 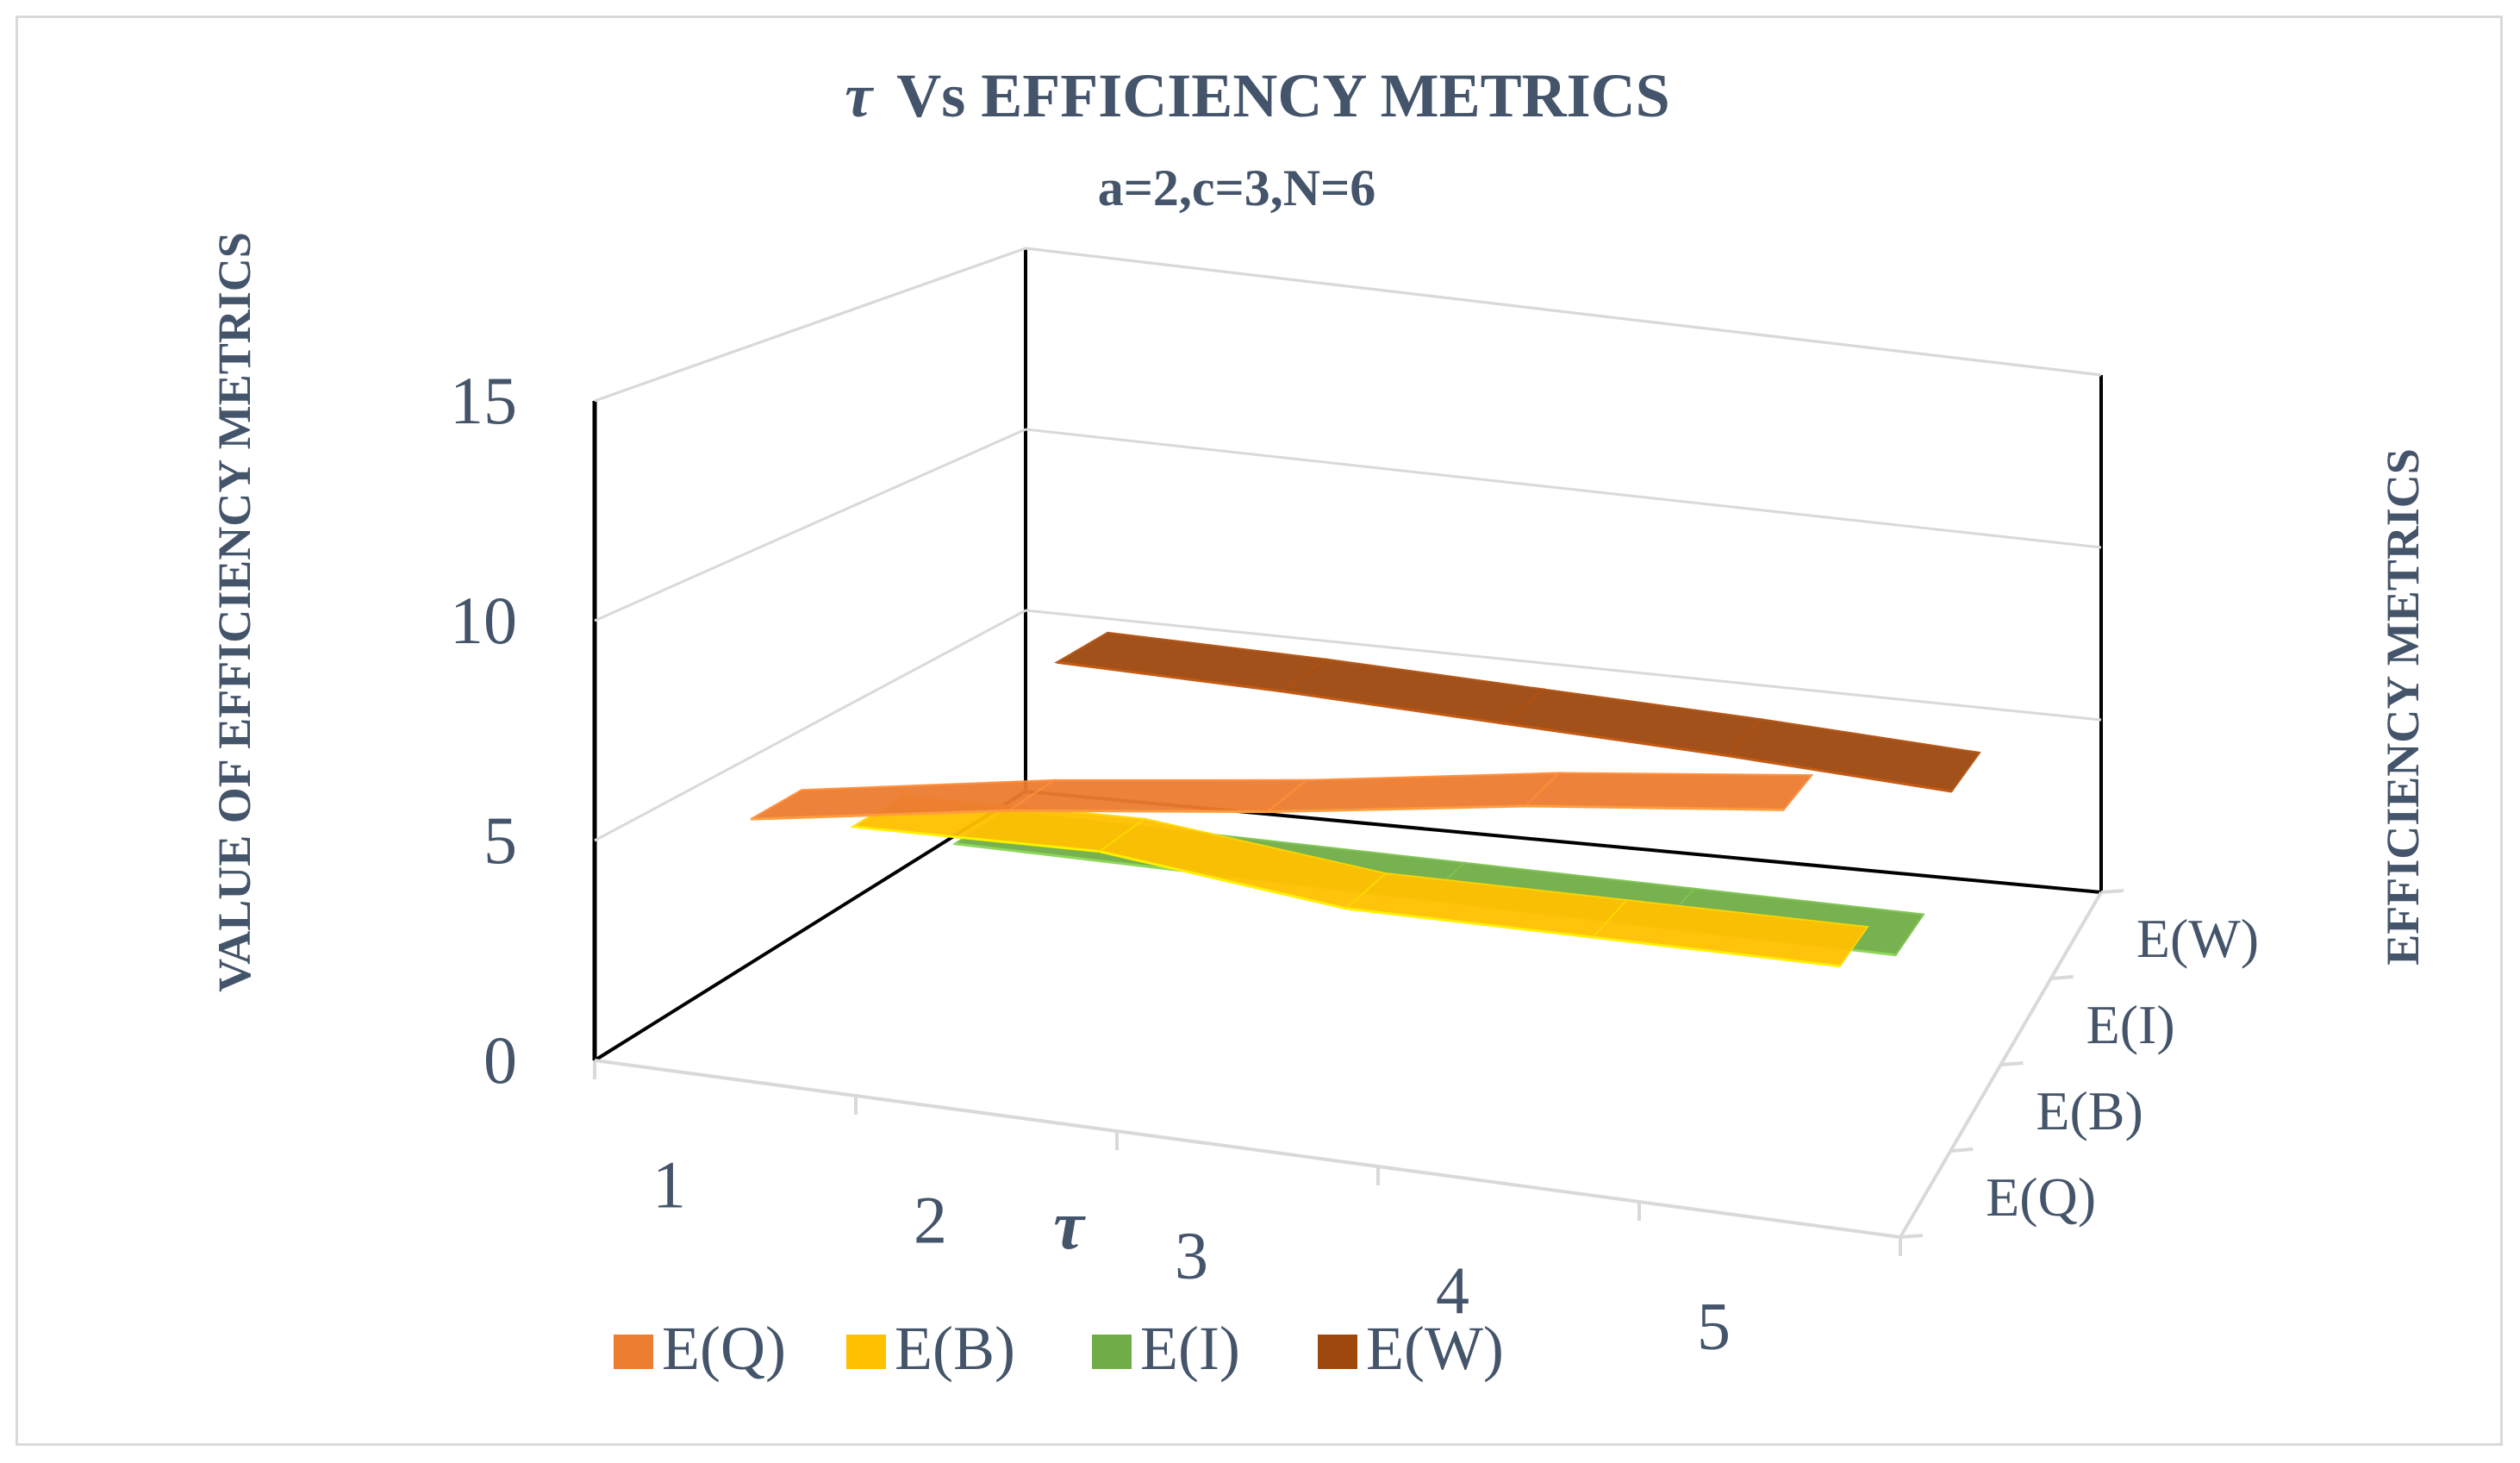 I want to click on legend-swatch-ei, so click(x=1112, y=1352).